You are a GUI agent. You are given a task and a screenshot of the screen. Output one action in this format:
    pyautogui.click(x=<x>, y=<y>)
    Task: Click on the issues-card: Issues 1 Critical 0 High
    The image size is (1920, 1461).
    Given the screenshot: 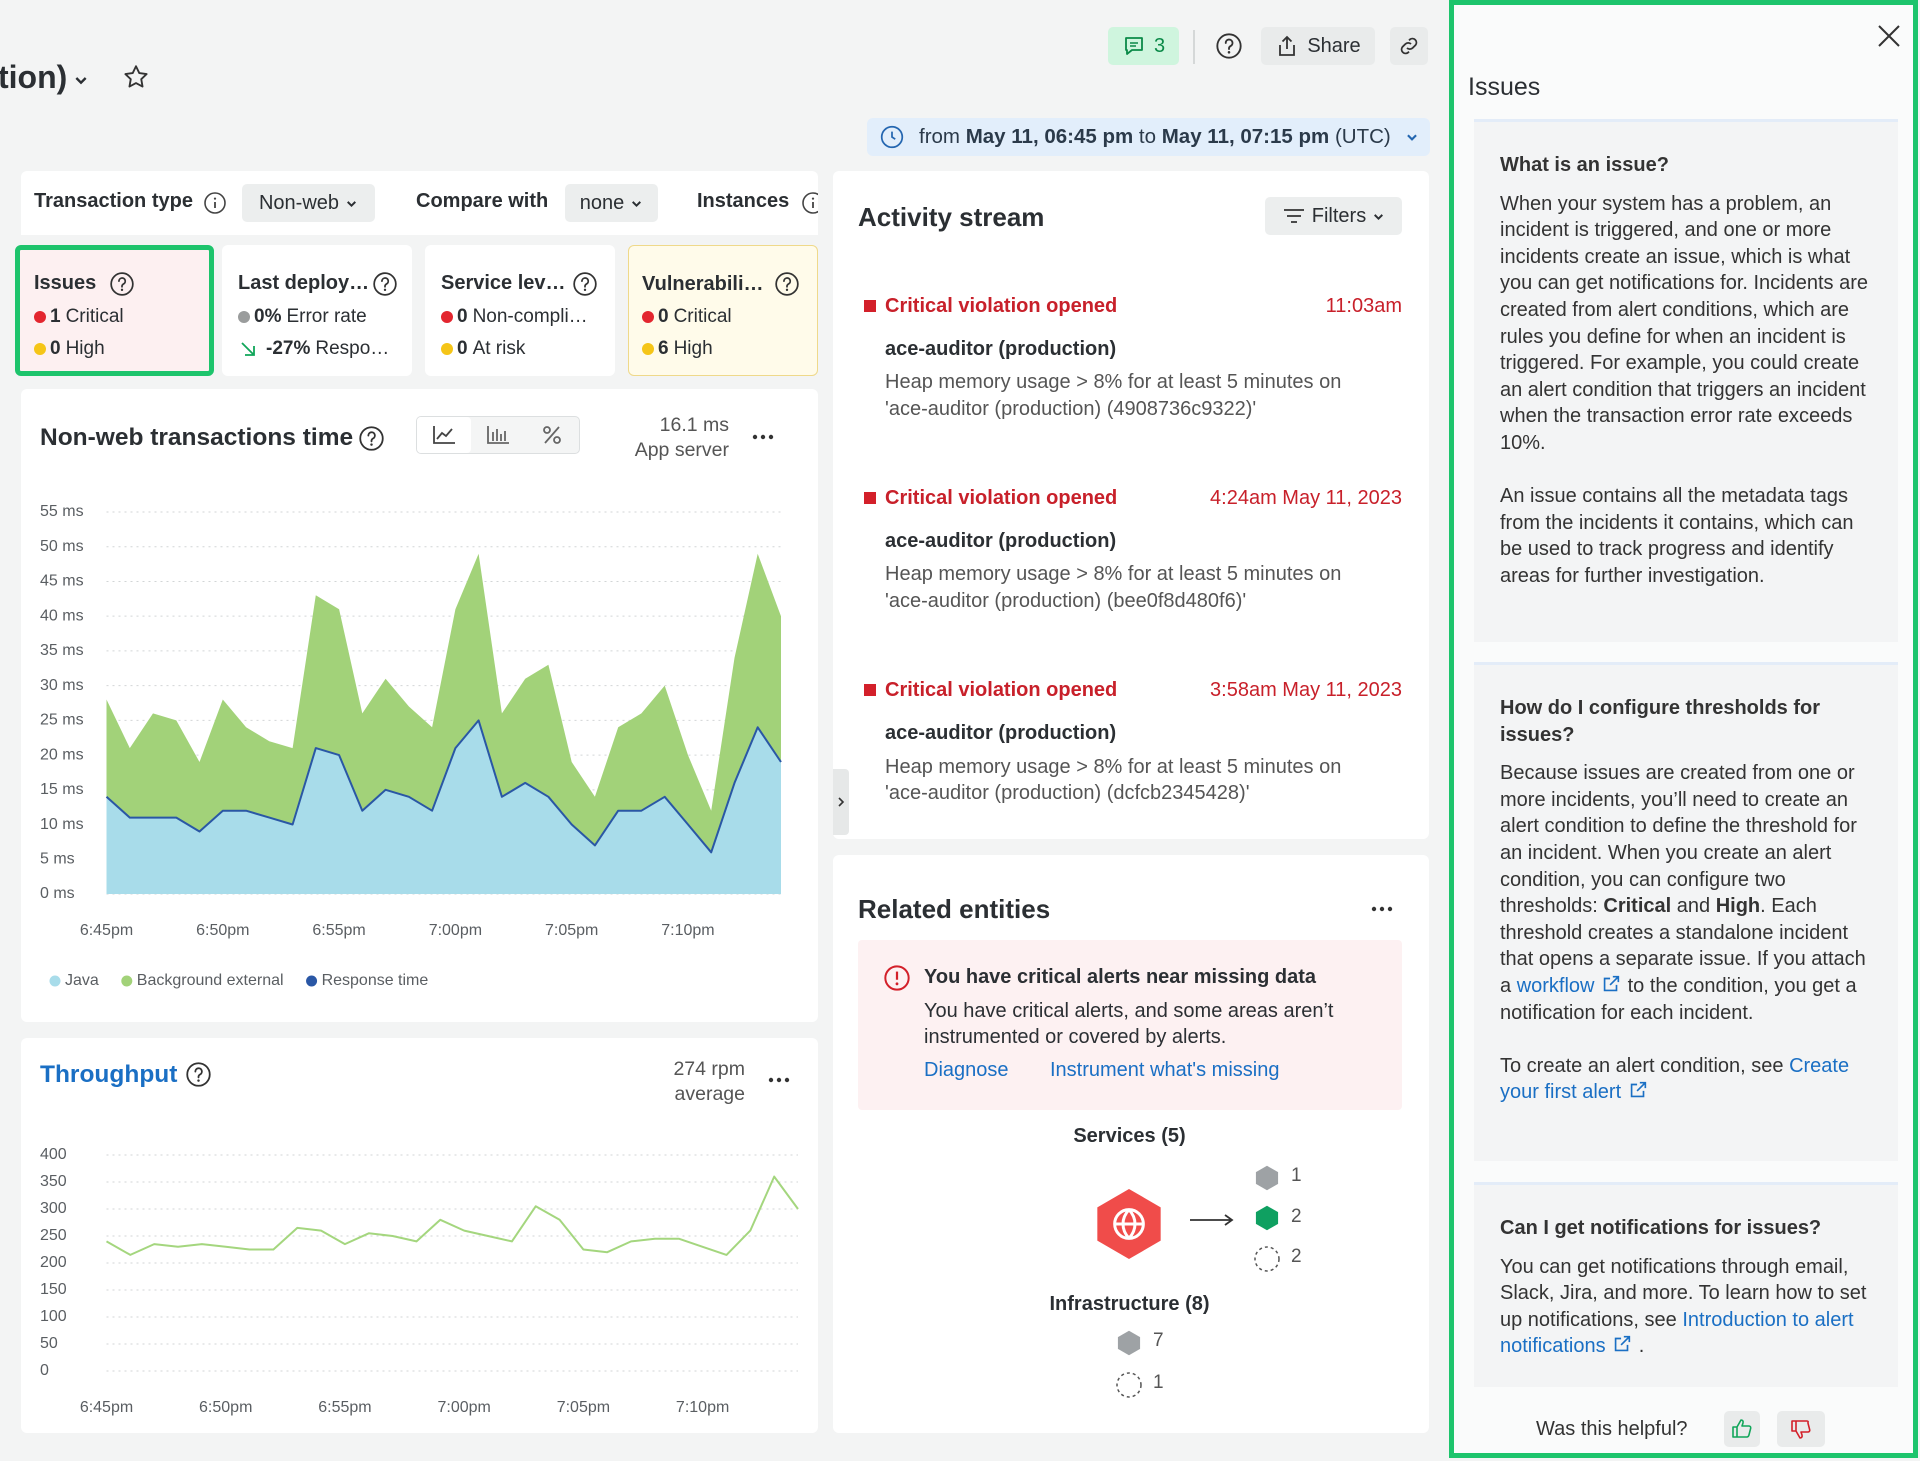 What is the action you would take?
    pyautogui.click(x=114, y=310)
    